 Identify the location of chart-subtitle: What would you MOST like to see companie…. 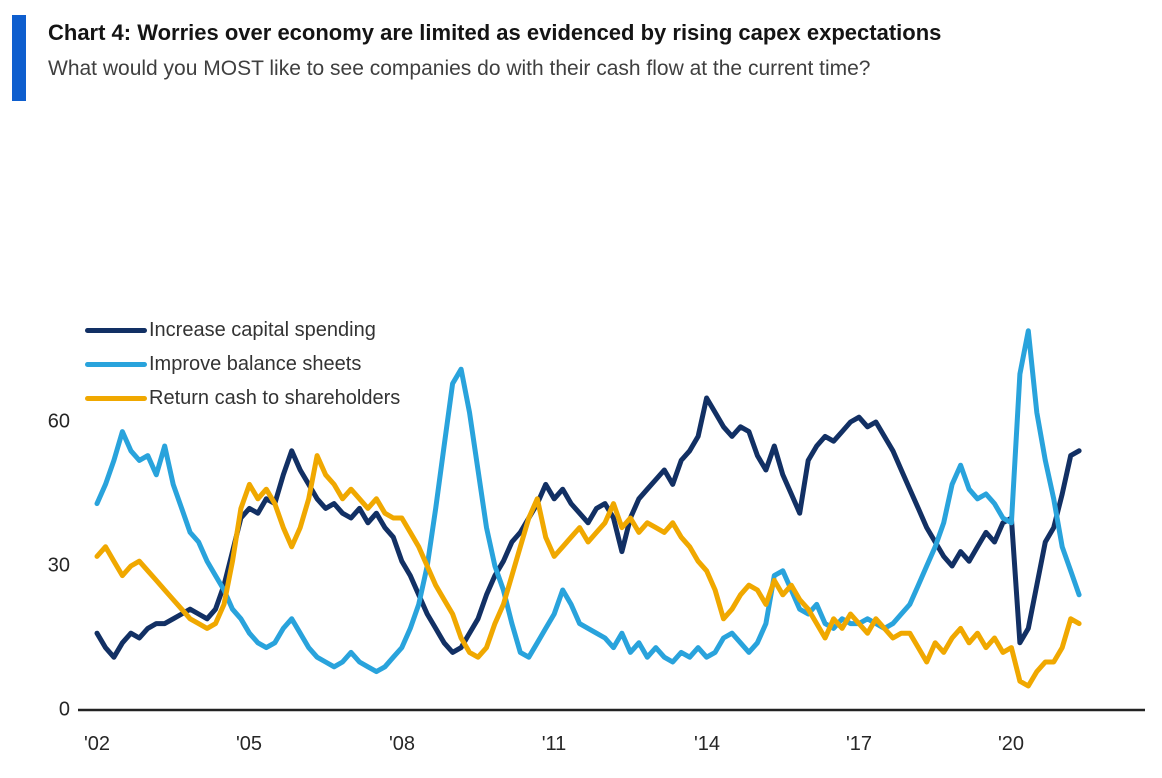
(459, 68).